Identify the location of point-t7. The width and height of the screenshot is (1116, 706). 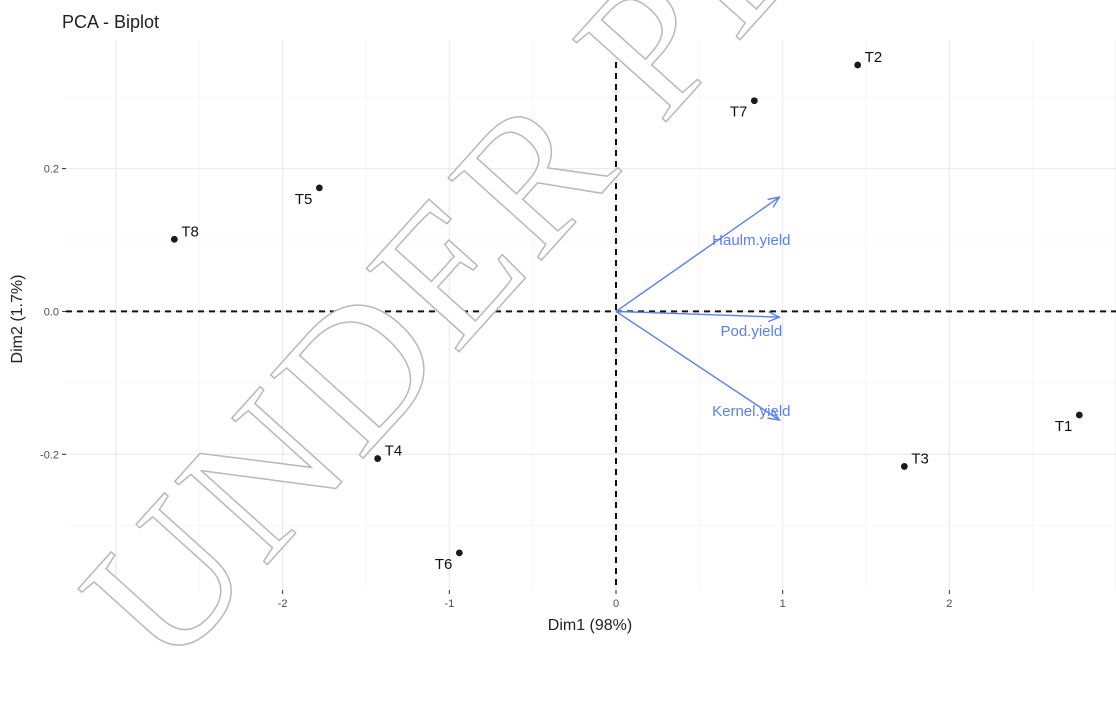
(754, 101).